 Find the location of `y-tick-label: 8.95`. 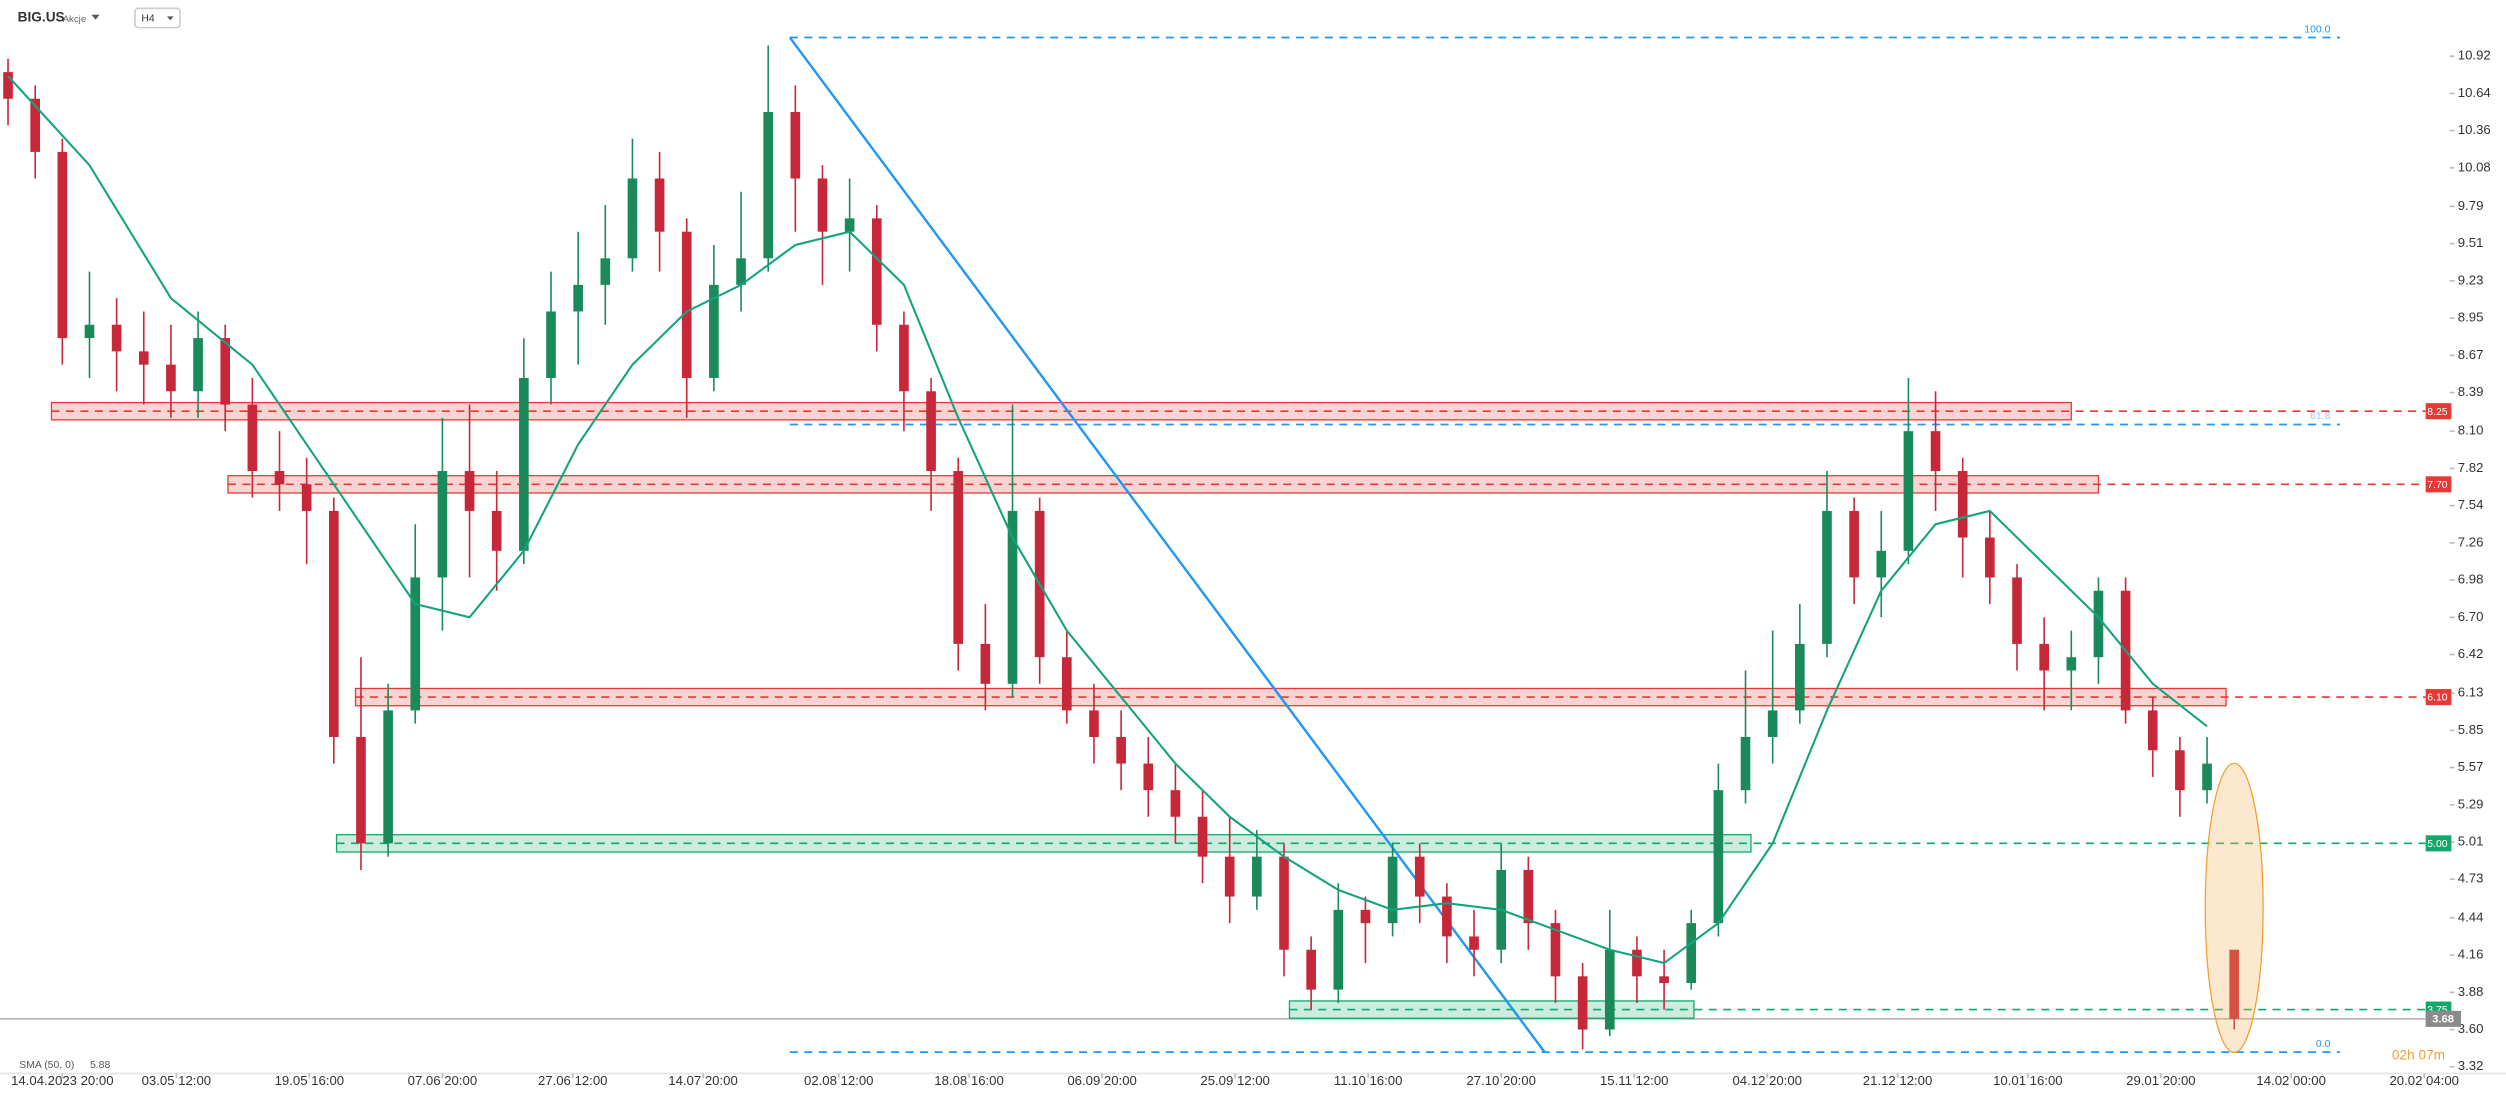

y-tick-label: 8.95 is located at coordinates (2471, 317).